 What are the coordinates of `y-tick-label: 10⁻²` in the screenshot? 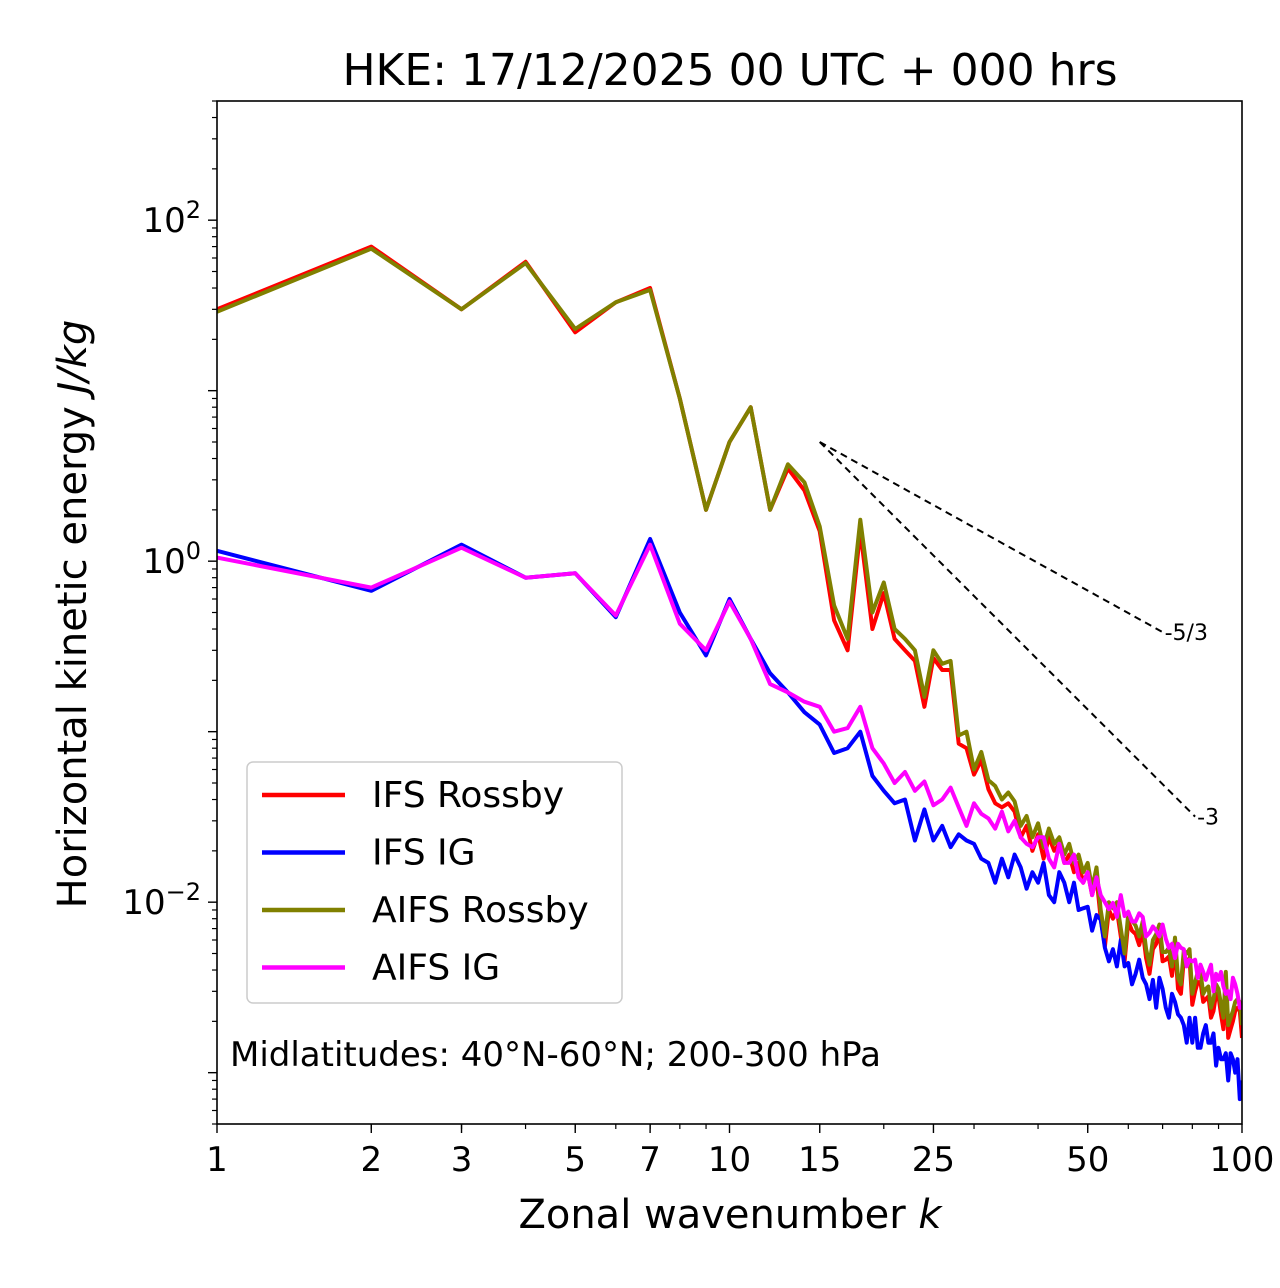 It's located at (161, 900).